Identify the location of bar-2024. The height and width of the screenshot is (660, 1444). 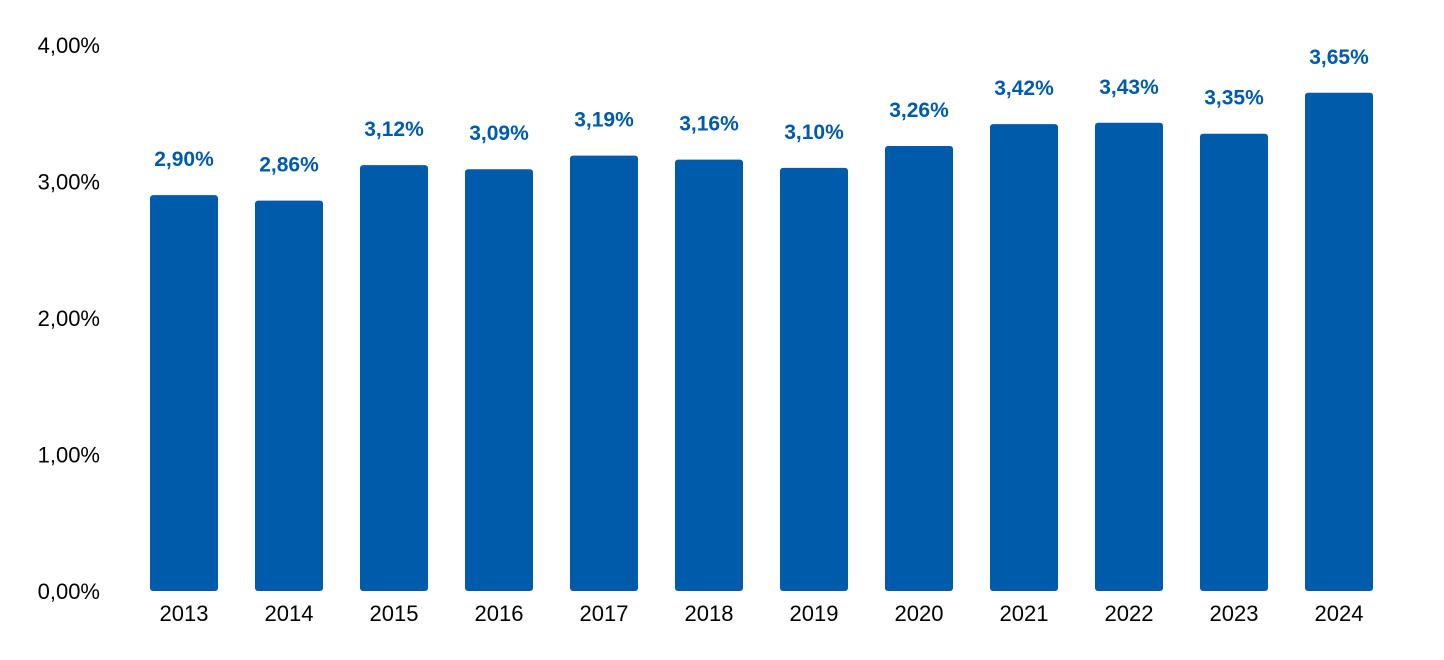
(1339, 342).